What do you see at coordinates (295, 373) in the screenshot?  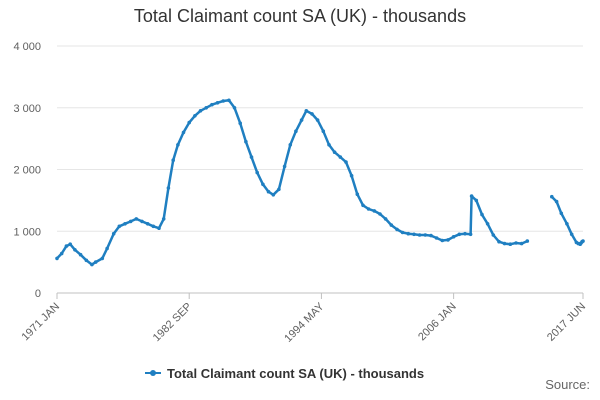 I see `legend-item-label: Total Claimant count SA (UK) - thousands` at bounding box center [295, 373].